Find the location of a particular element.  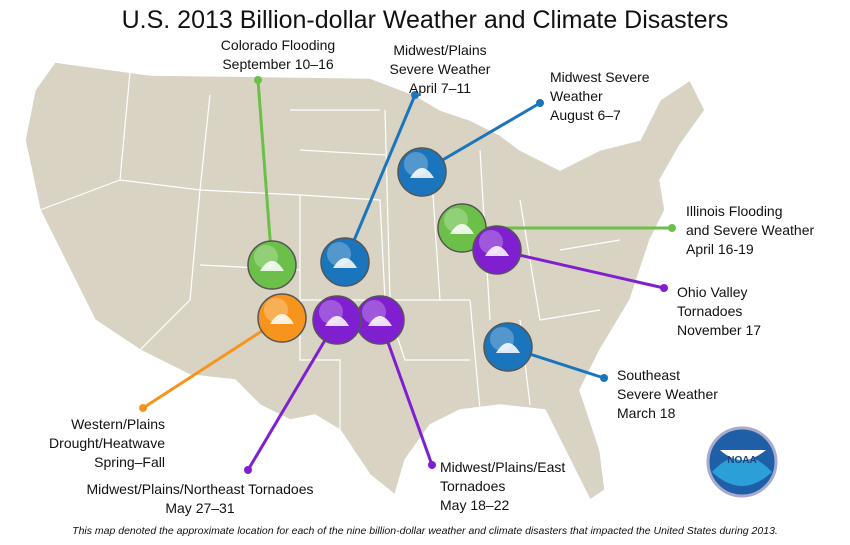

event-label: Southeast is located at coordinates (648, 375).